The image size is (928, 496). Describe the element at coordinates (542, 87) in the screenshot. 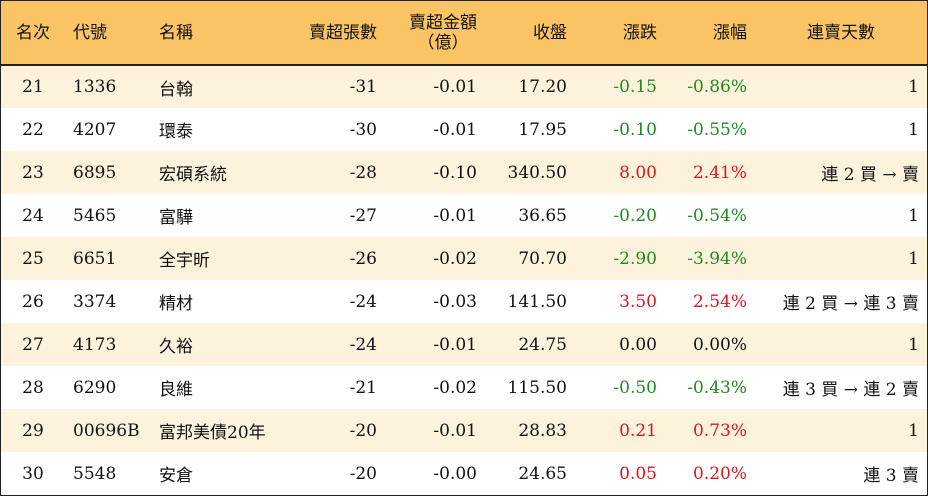

I see `cell-close: 17.20` at that location.